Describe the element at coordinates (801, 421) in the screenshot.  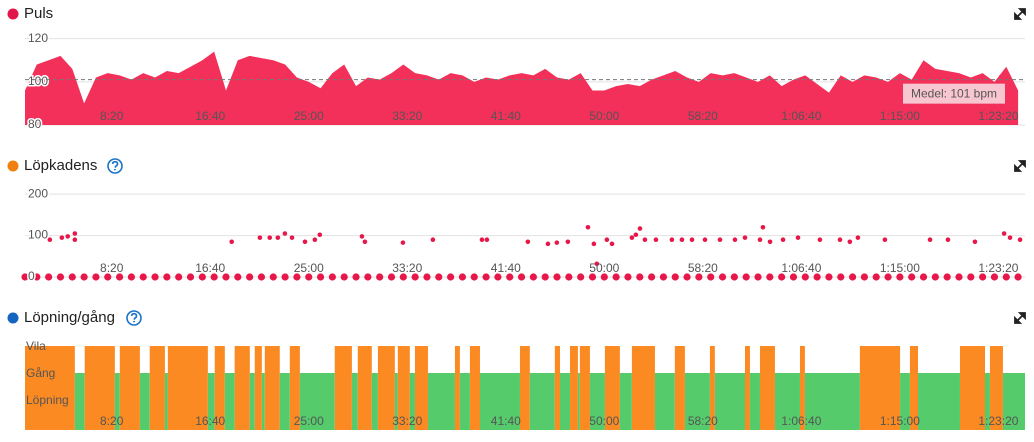
I see `x-tick-label: 1:06:40` at that location.